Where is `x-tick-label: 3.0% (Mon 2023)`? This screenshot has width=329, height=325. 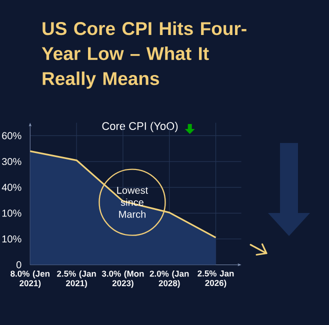
x-tick-label: 3.0% (Mon 2023) is located at coordinates (123, 279).